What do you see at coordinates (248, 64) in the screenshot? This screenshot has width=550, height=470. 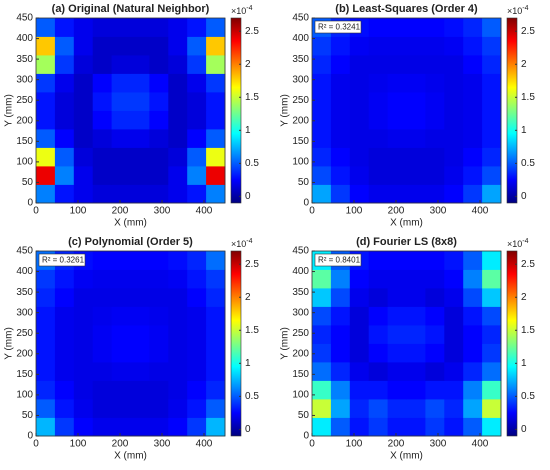 I see `colorbar-tick-label: 2` at bounding box center [248, 64].